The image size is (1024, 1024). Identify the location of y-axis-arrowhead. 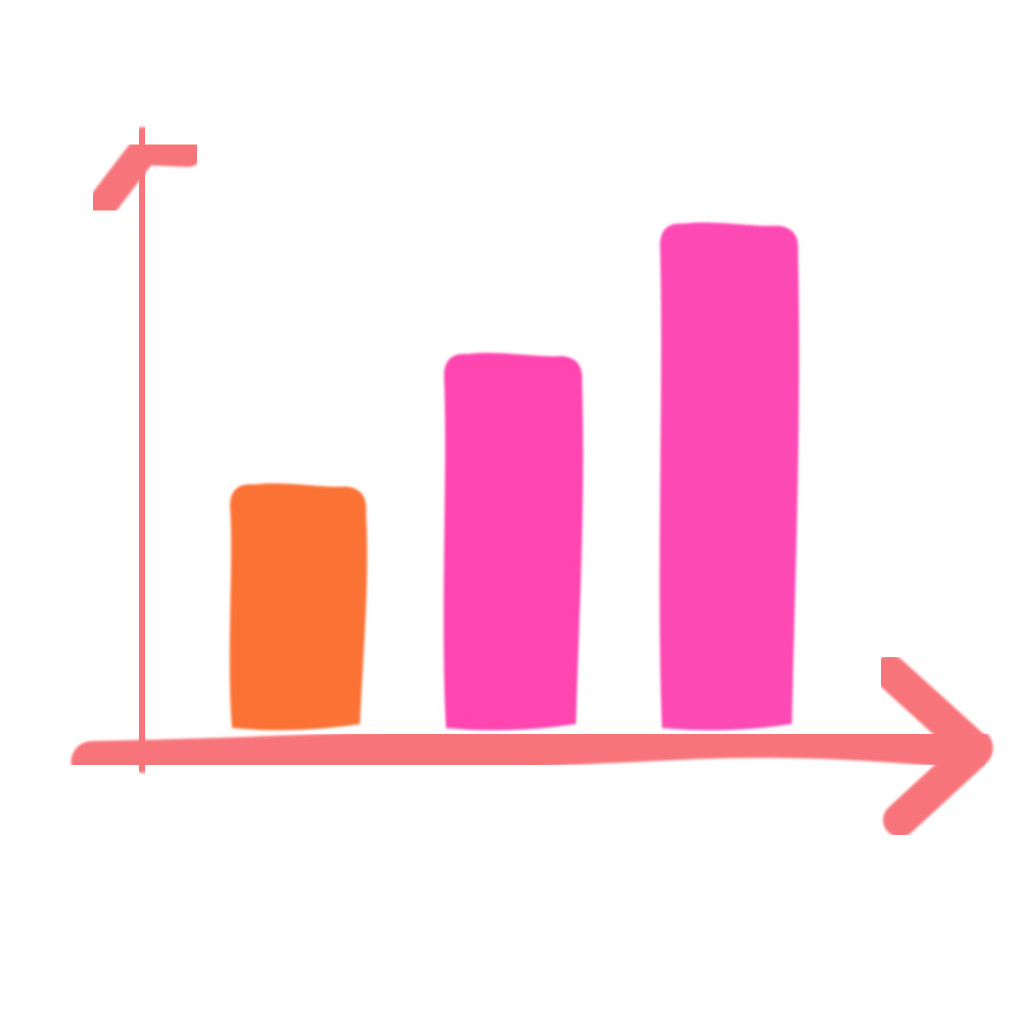
(145, 177).